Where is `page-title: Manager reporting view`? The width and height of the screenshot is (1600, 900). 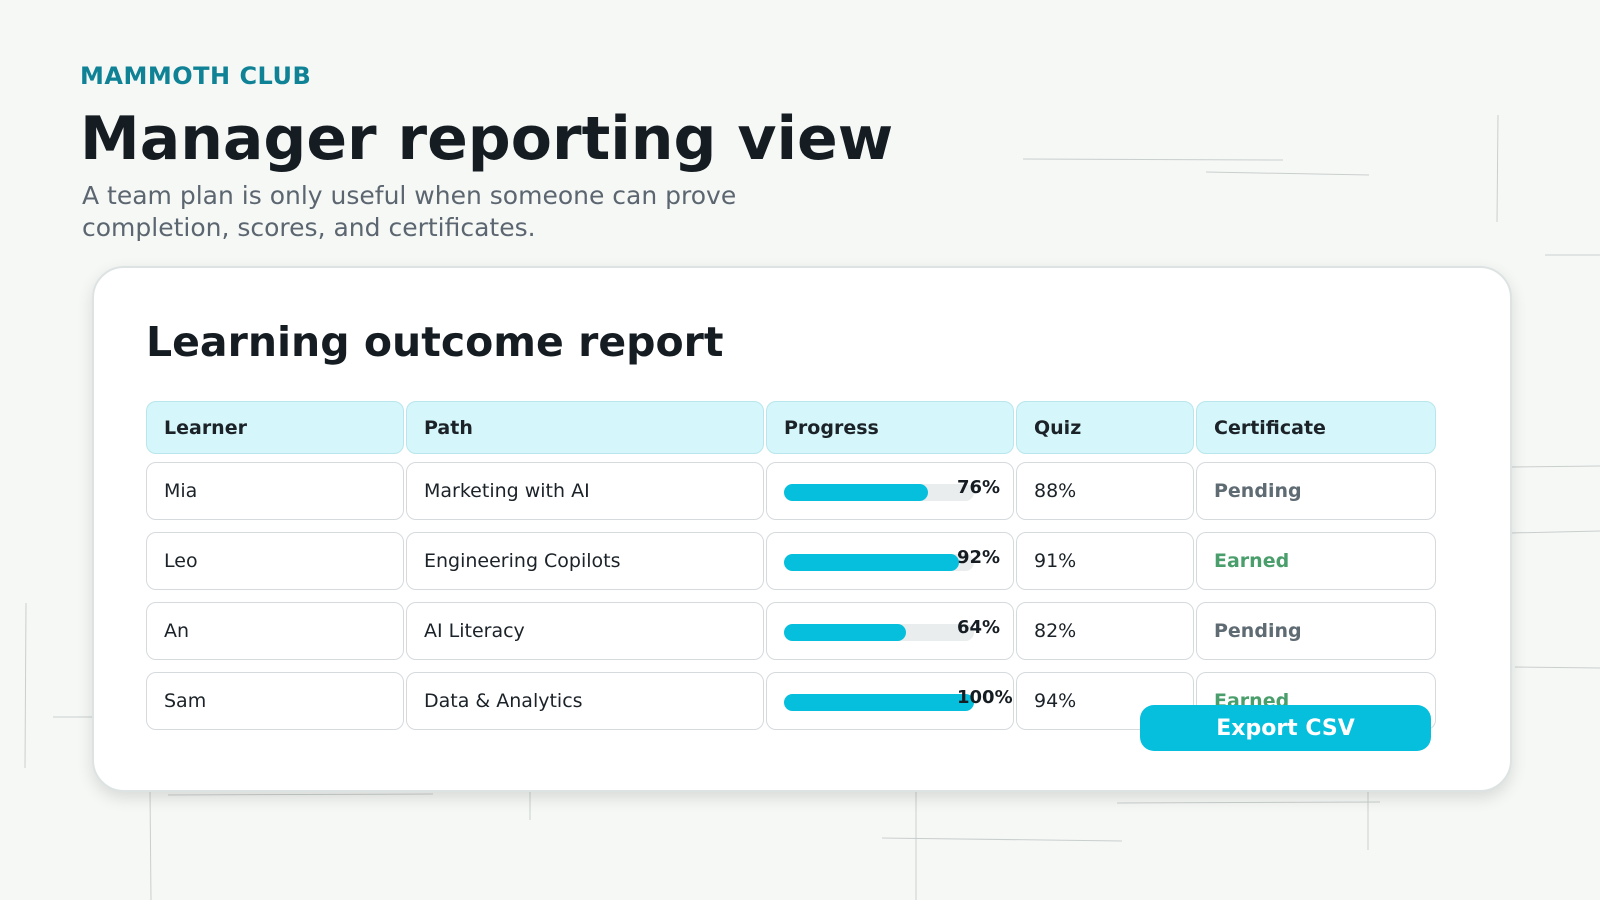
page-title: Manager reporting view is located at coordinates (487, 139).